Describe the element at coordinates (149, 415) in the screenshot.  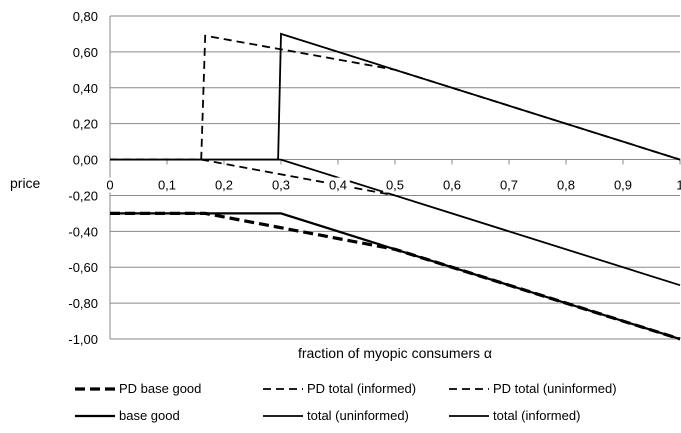
I see `legend-label: base good` at that location.